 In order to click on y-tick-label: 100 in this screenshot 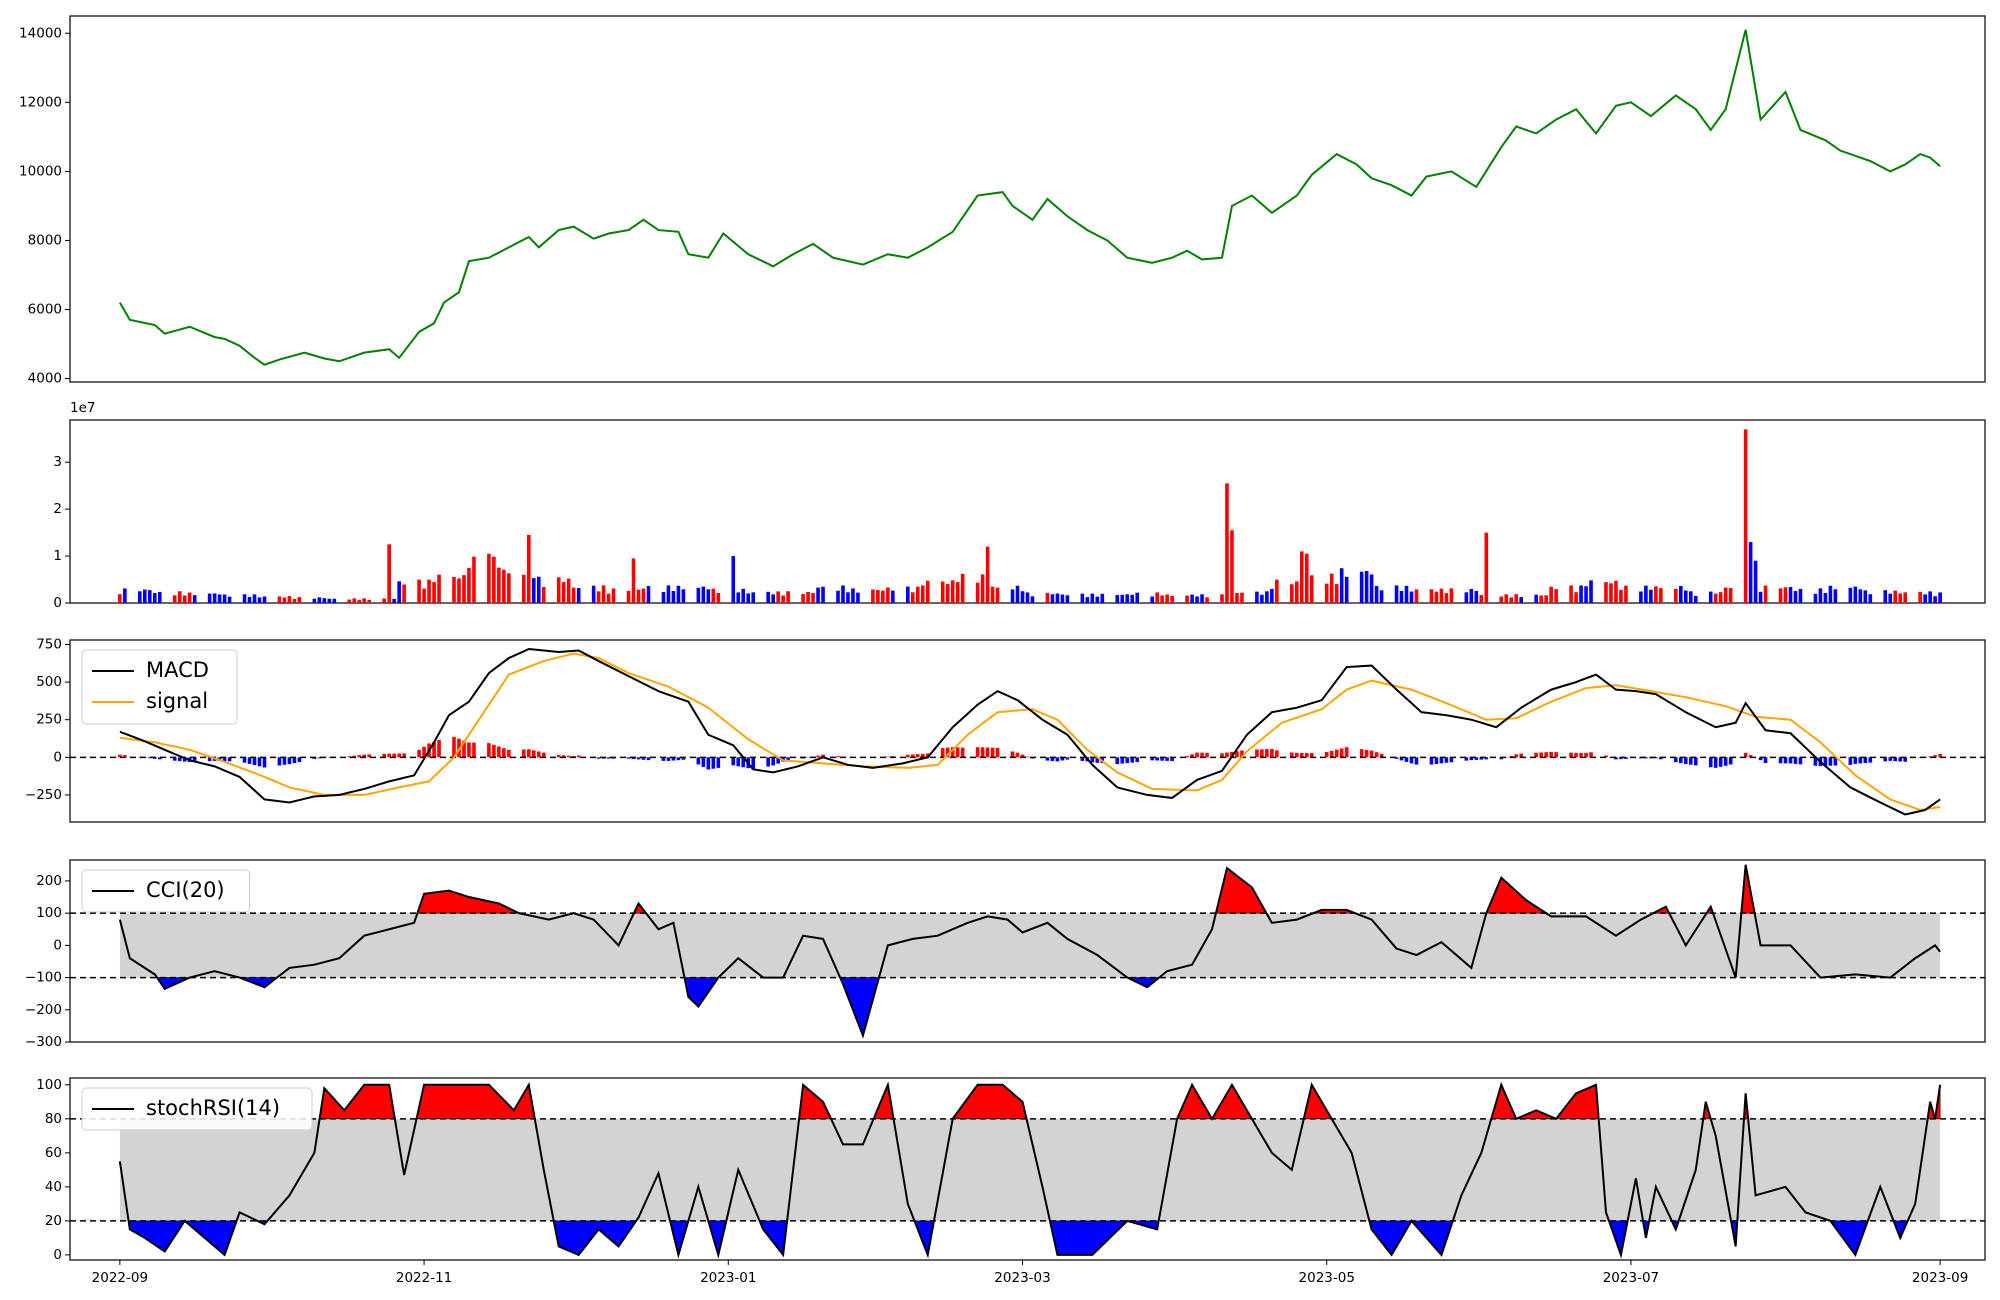, I will do `click(49, 913)`.